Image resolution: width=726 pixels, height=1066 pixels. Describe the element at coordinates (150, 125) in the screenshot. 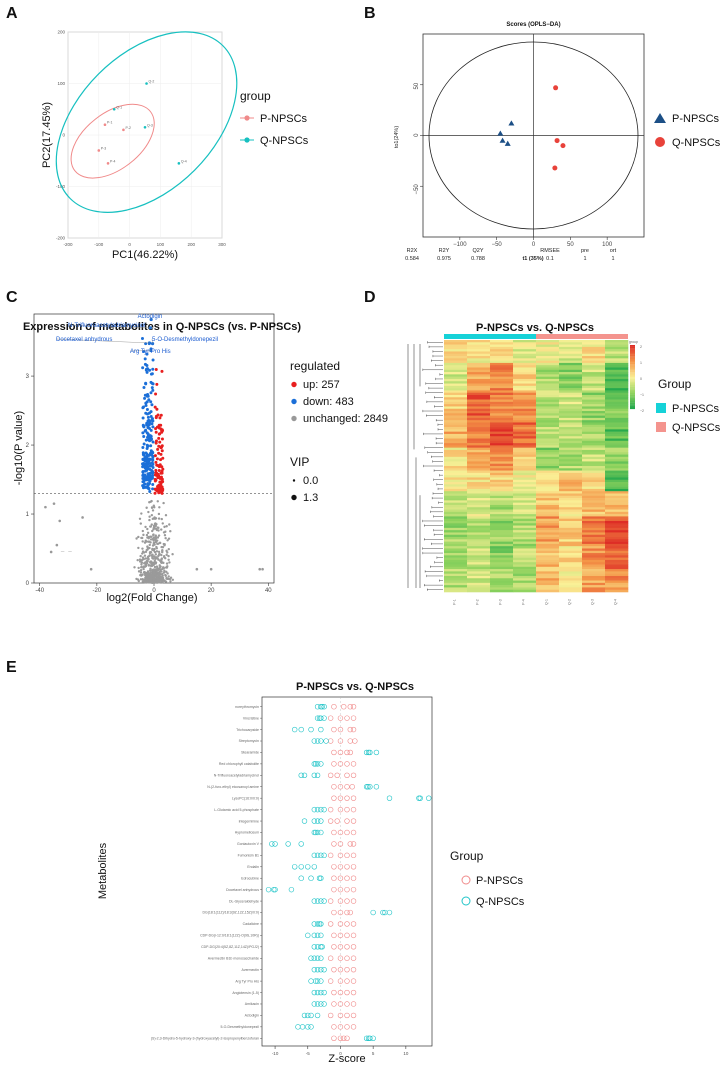

I see `pca-point-label: Q-3` at that location.